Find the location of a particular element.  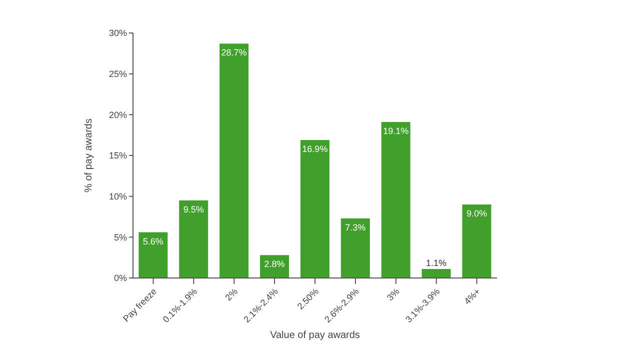

y-tick-label: 15% is located at coordinates (117, 155).